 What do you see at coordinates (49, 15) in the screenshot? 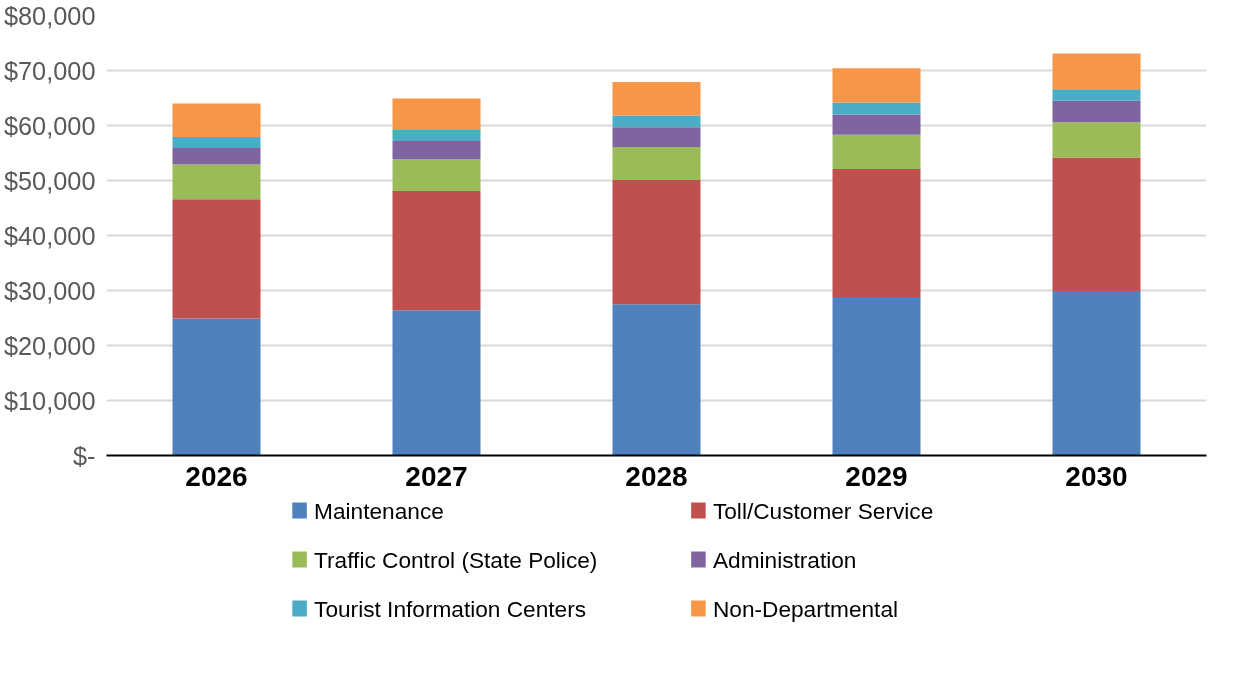
I see `y-tick-label: $80,000` at bounding box center [49, 15].